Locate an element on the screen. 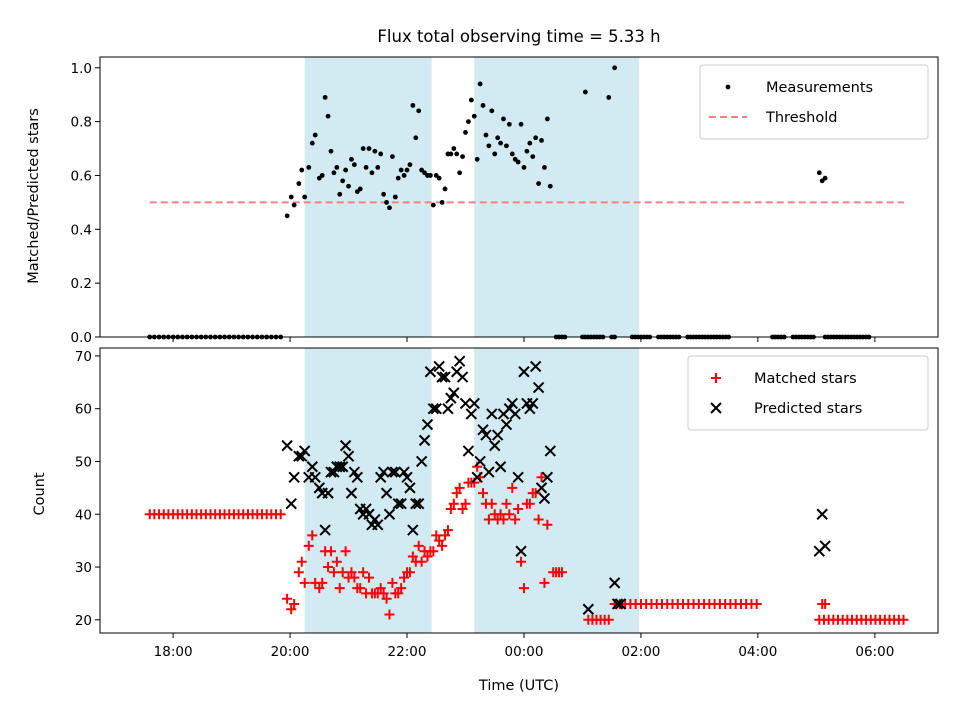  bottom-panel-y-axis-label: Count is located at coordinates (40, 493).